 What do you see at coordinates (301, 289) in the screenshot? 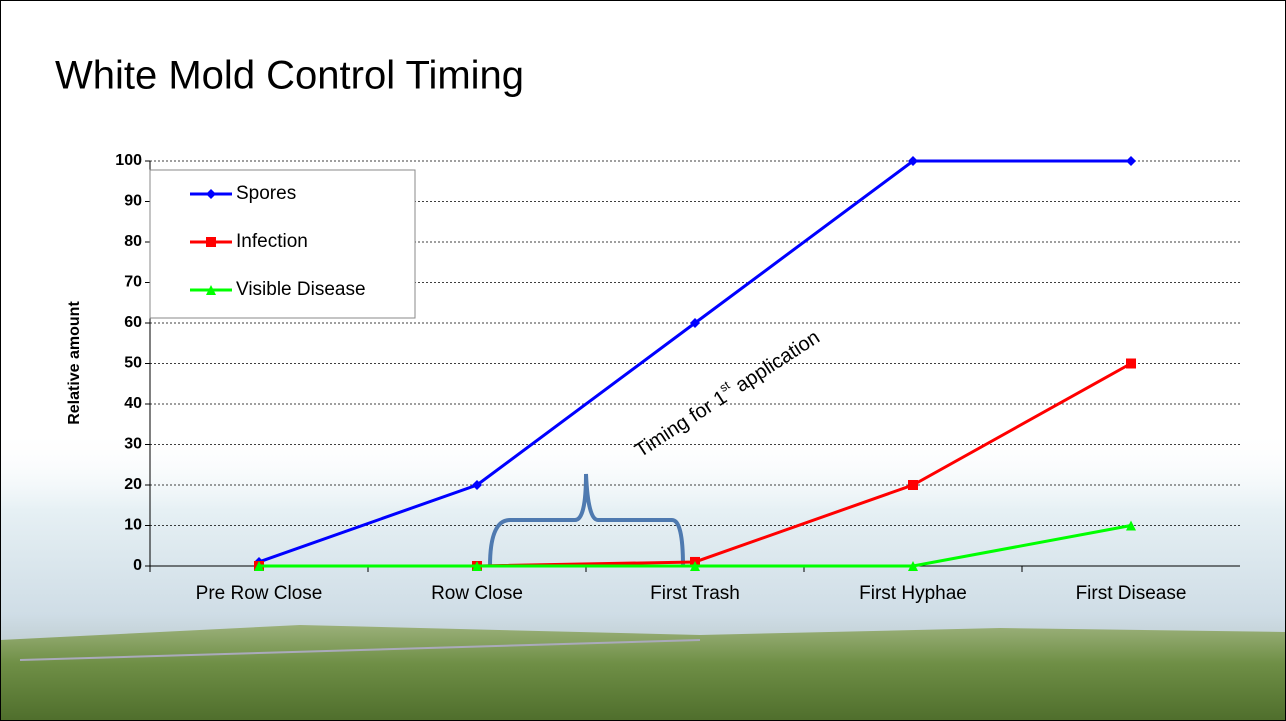
I see `legend-label: Visible Disease` at bounding box center [301, 289].